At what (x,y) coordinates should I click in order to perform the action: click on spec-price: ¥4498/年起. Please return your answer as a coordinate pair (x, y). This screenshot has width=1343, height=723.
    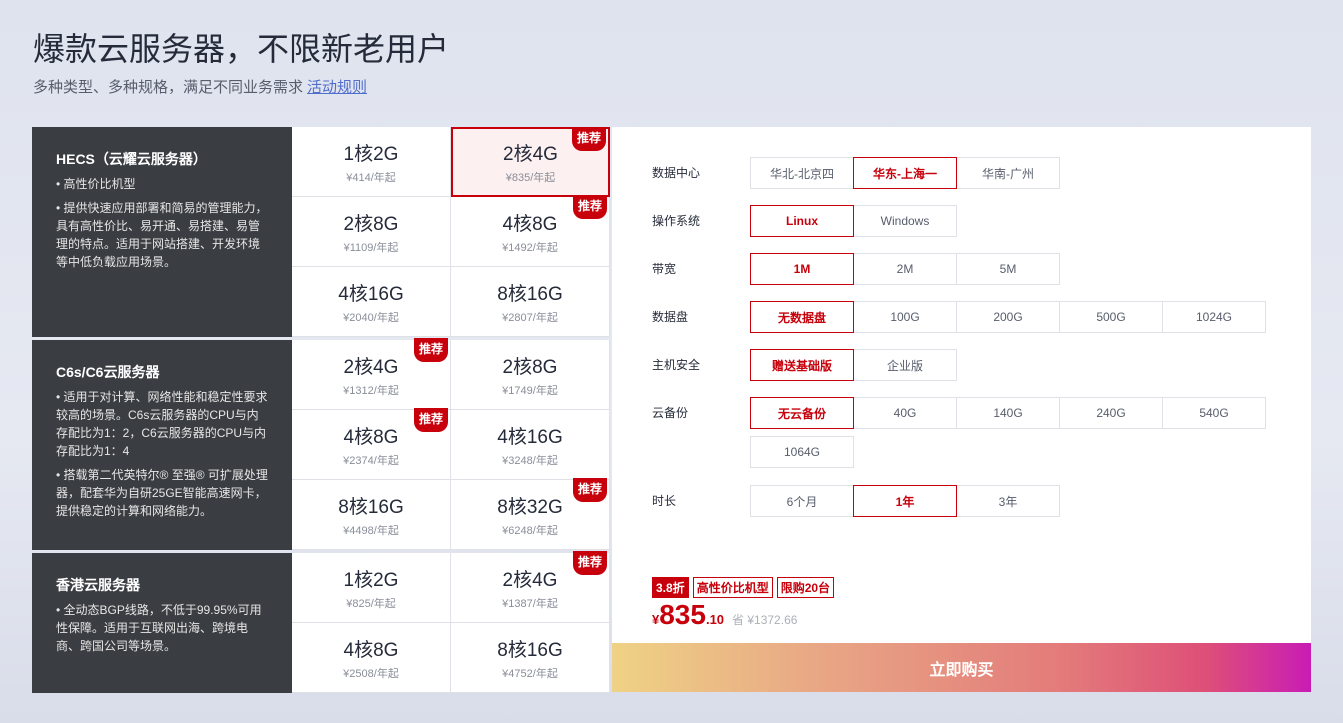
    Looking at the image, I should click on (371, 530).